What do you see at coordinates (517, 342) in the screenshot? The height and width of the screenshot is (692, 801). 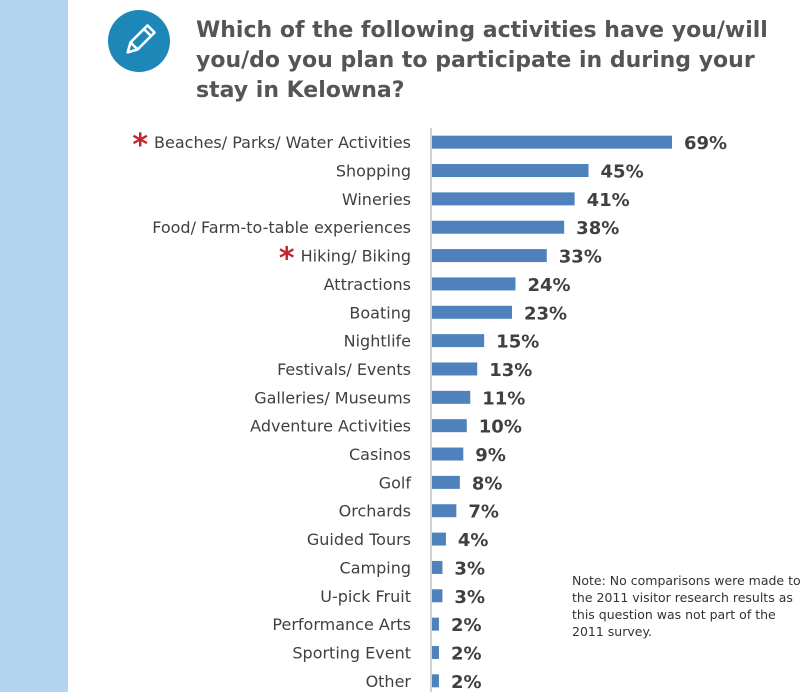 I see `value-label: 15%` at bounding box center [517, 342].